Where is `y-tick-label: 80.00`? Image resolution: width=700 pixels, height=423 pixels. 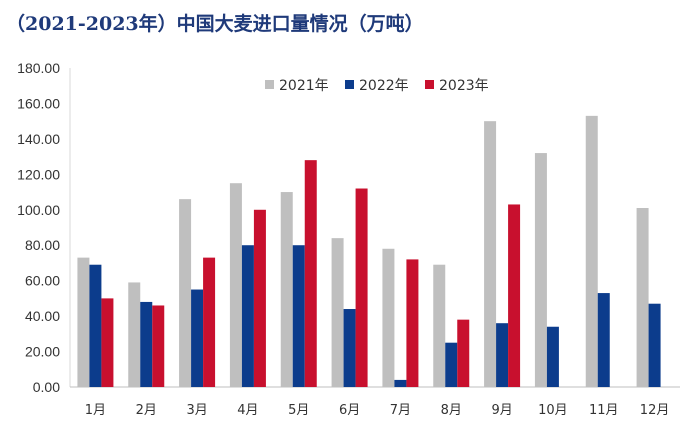 y-tick-label: 80.00 is located at coordinates (42, 245).